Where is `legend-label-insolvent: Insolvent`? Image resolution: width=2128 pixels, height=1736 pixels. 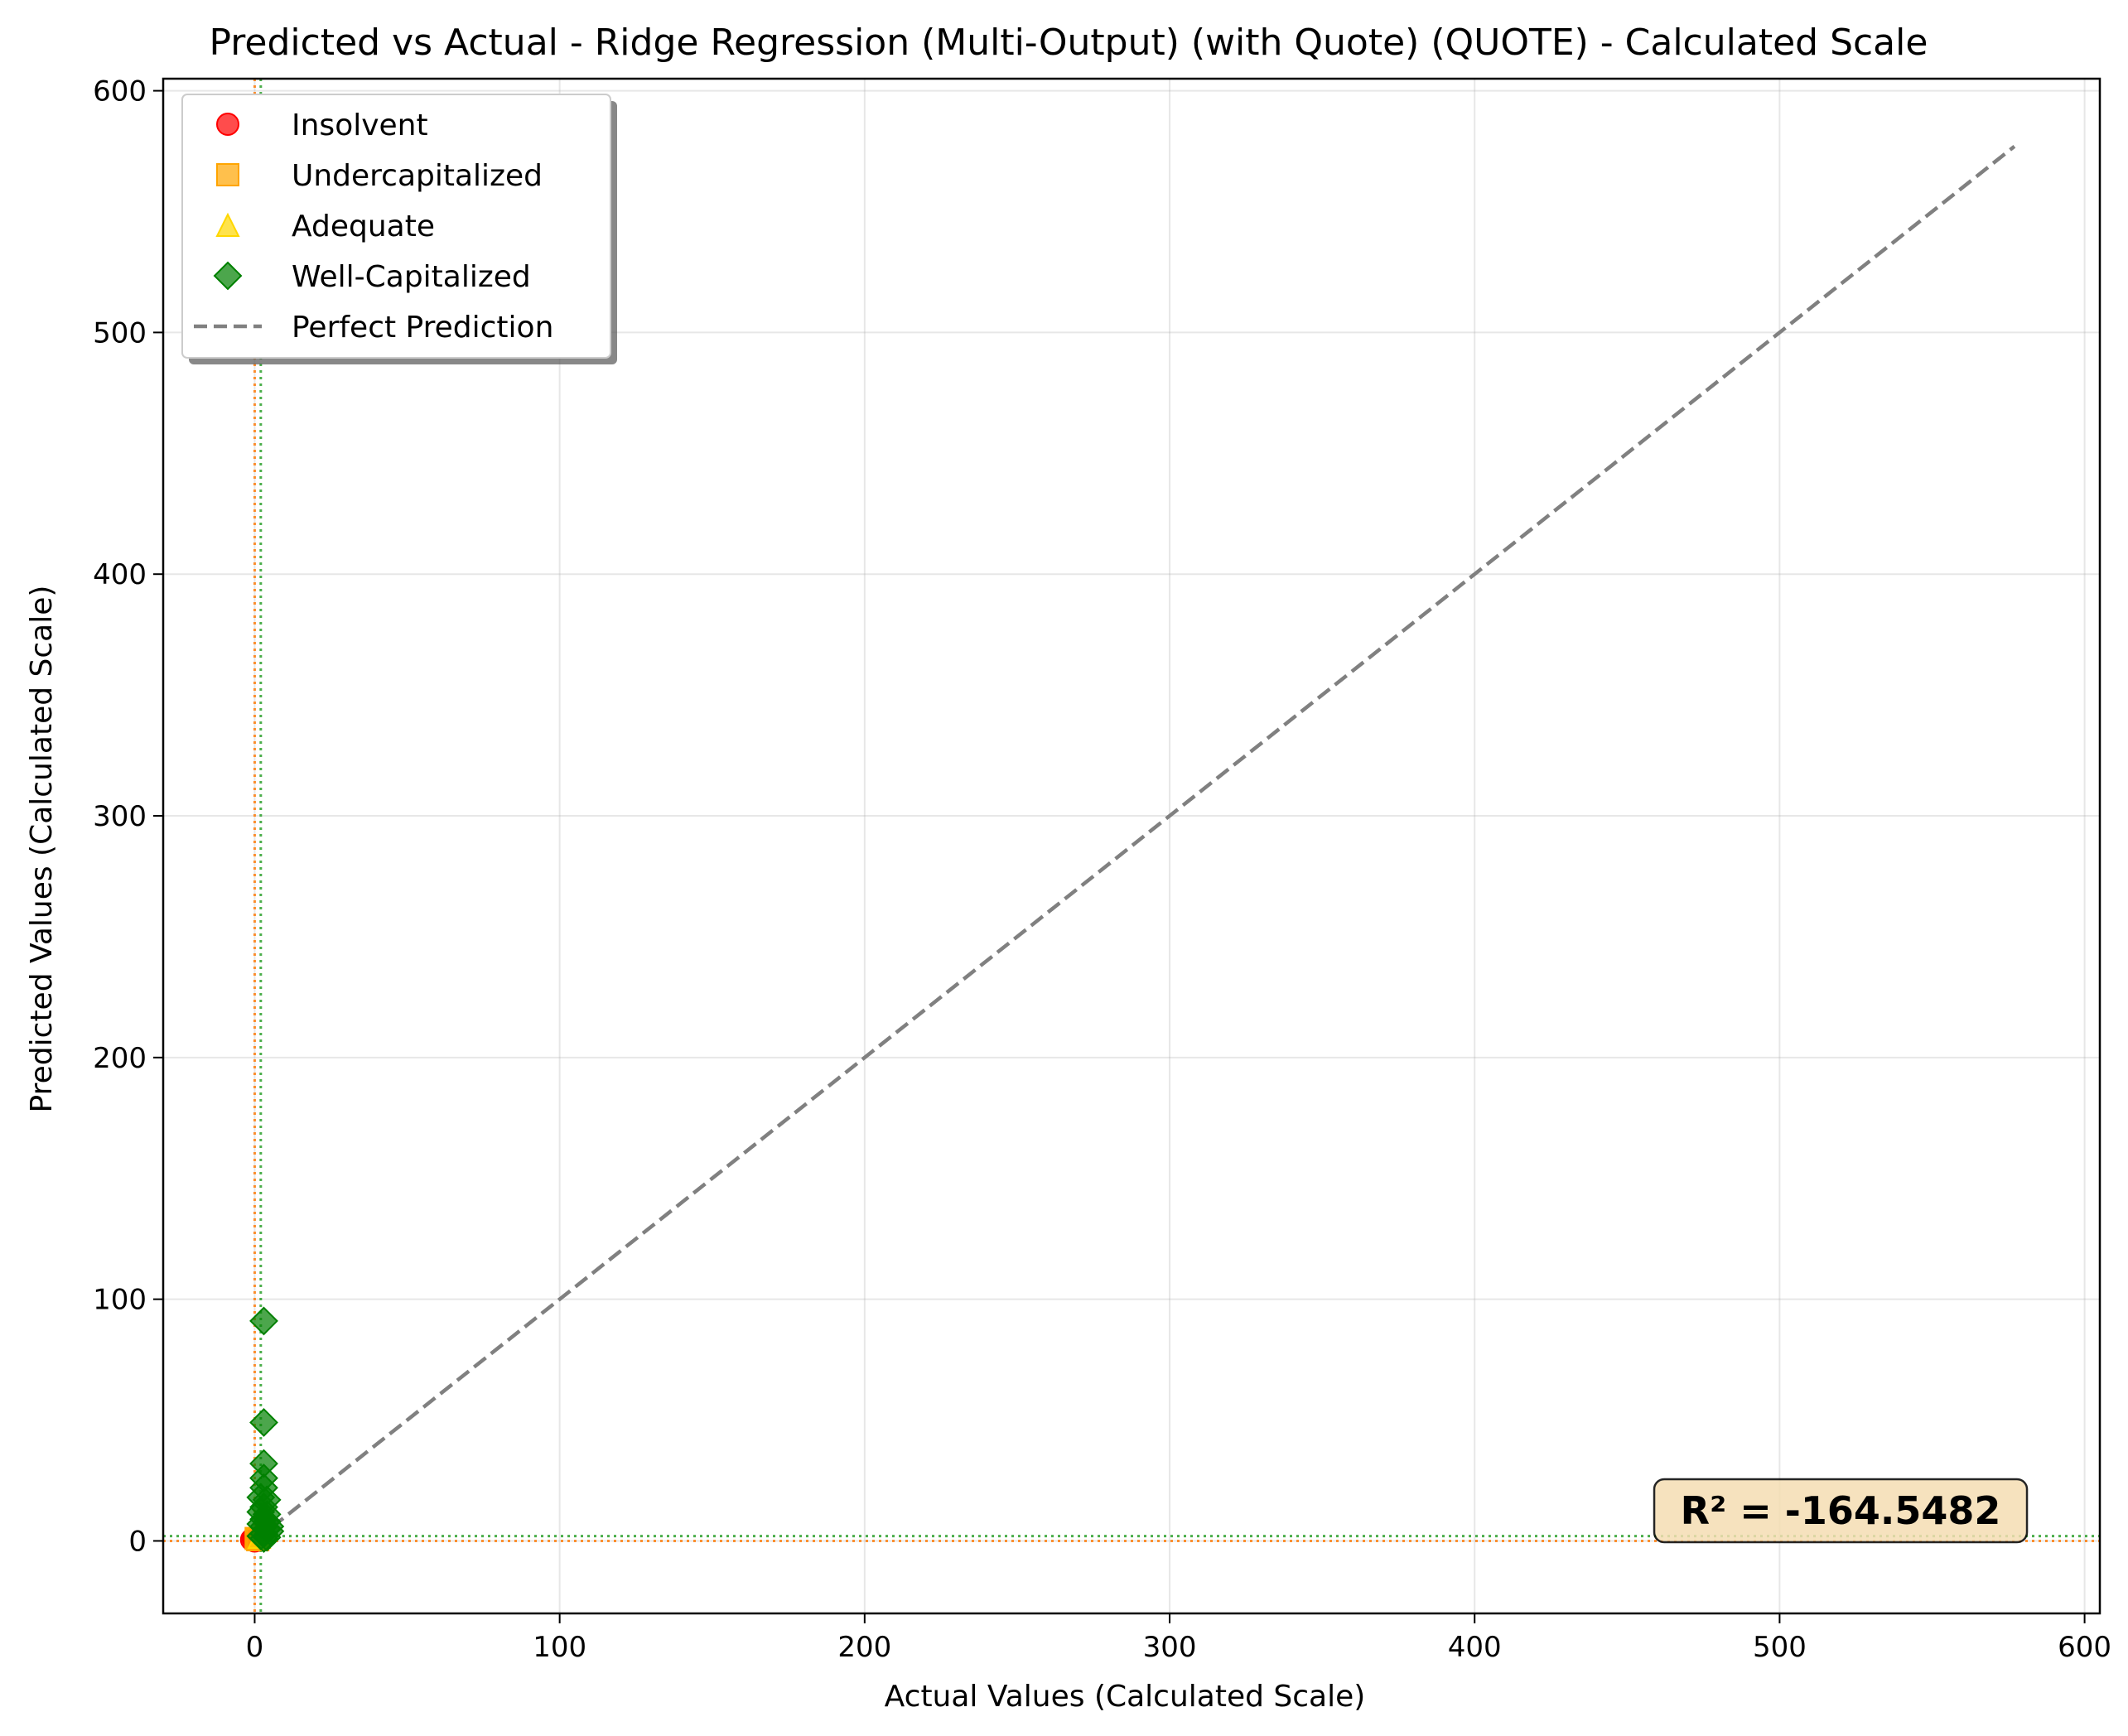 legend-label-insolvent: Insolvent is located at coordinates (360, 125).